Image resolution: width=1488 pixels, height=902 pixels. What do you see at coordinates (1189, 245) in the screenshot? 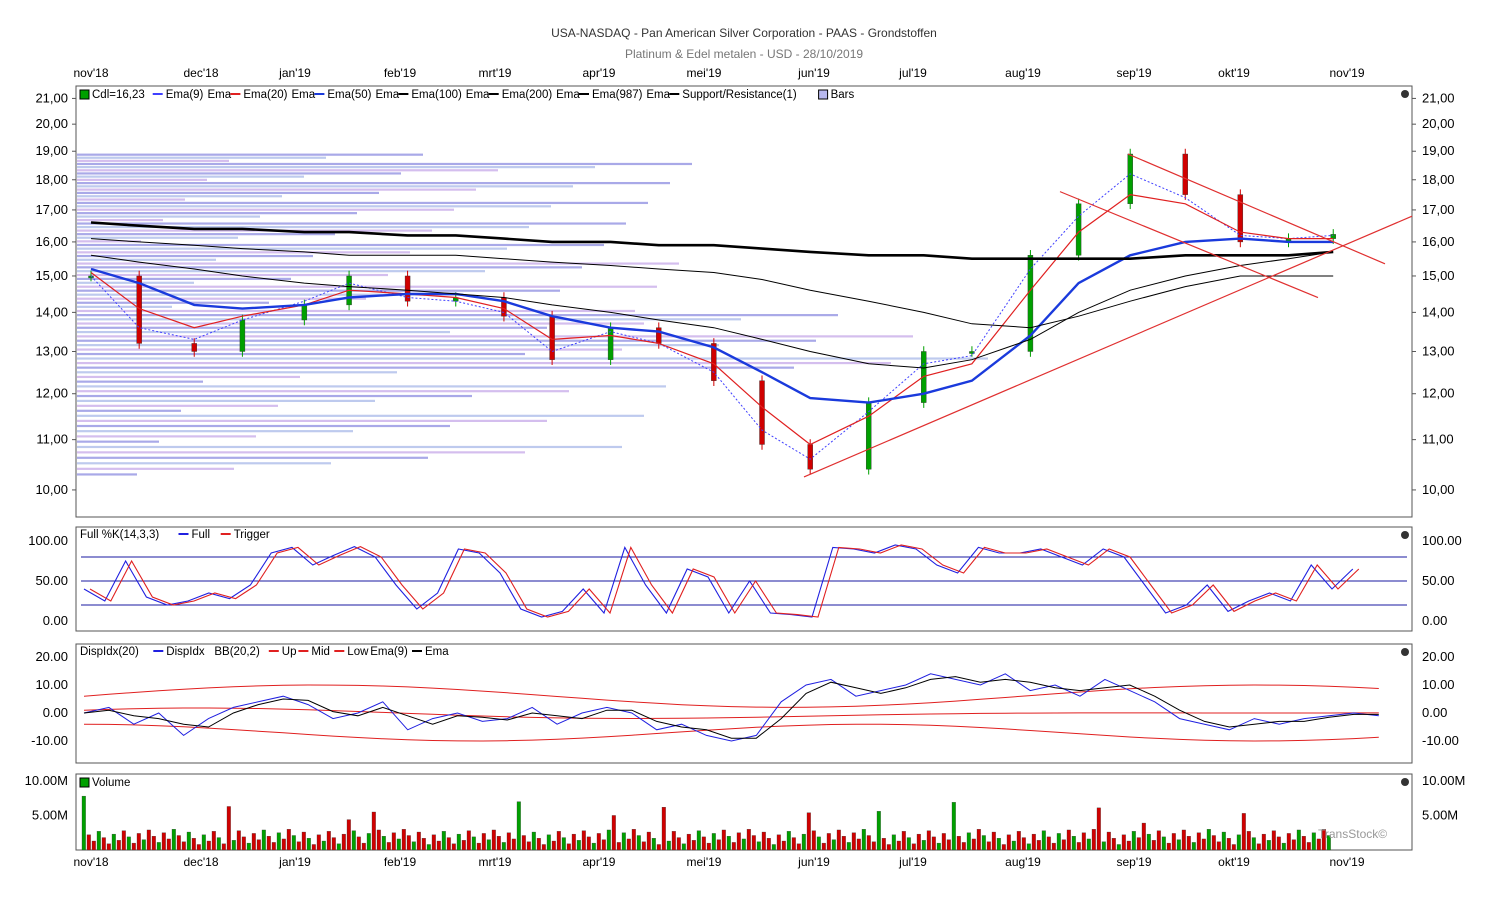
I see `trend-line` at bounding box center [1189, 245].